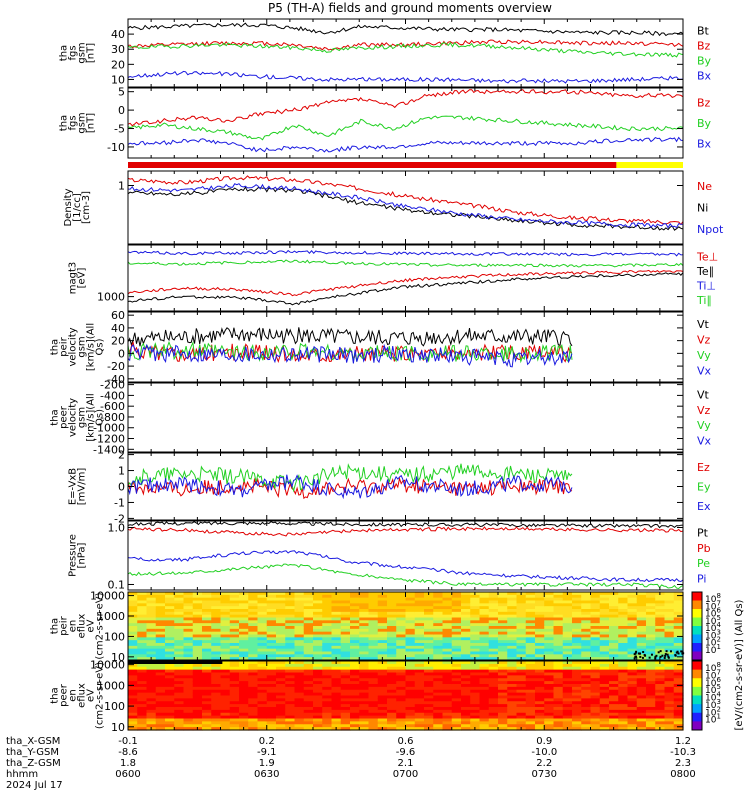 The height and width of the screenshot is (800, 750). Describe the element at coordinates (350, 355) in the screenshot. I see `series-line-Vx` at that location.